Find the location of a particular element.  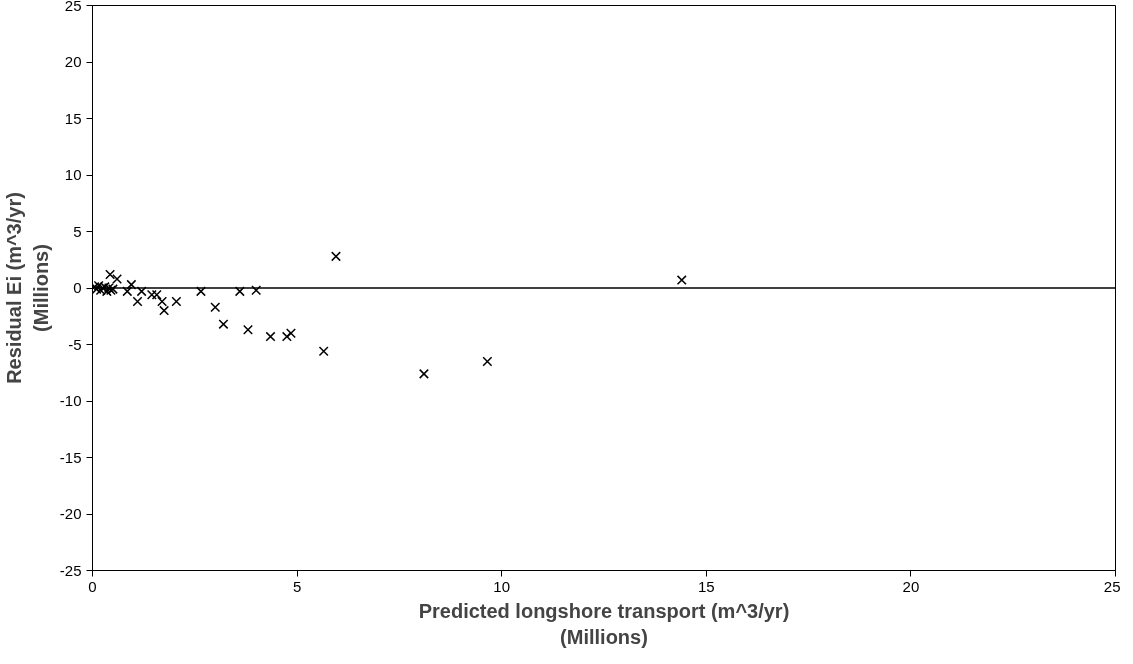

y-tick-label: -25 is located at coordinates (70, 570).